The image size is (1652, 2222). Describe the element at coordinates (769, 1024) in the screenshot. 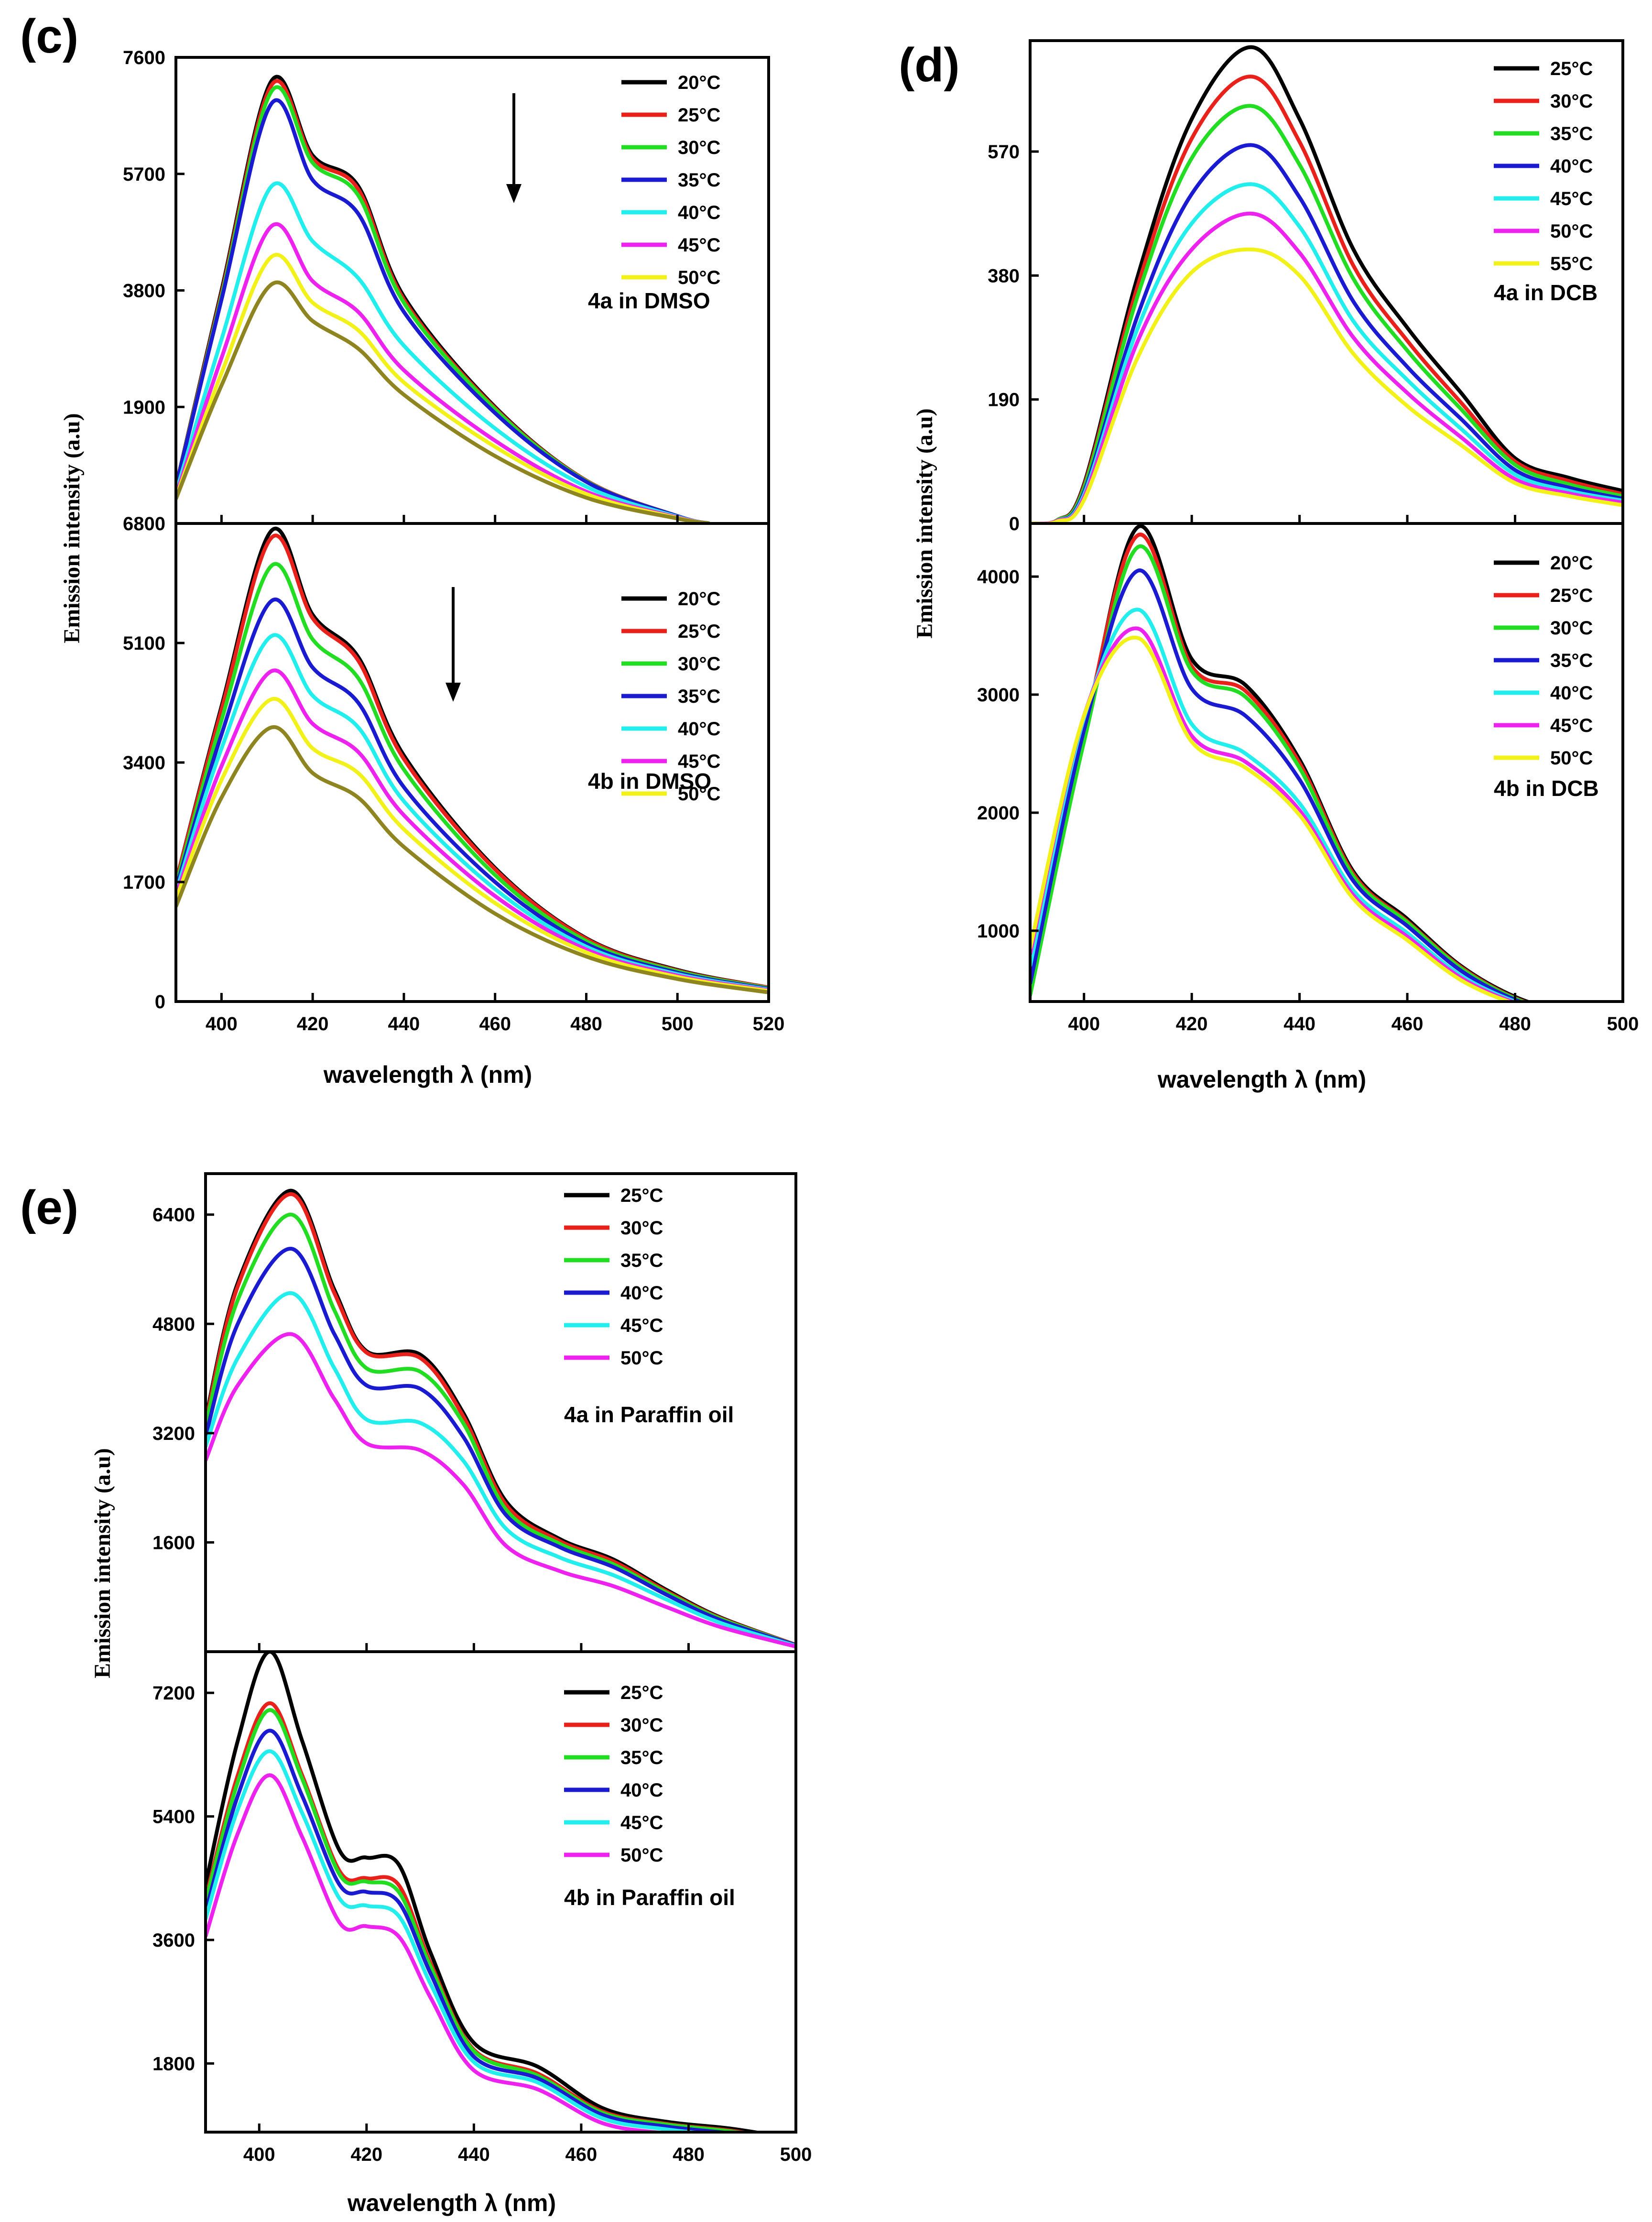

I see `x-tick-label: 520` at that location.